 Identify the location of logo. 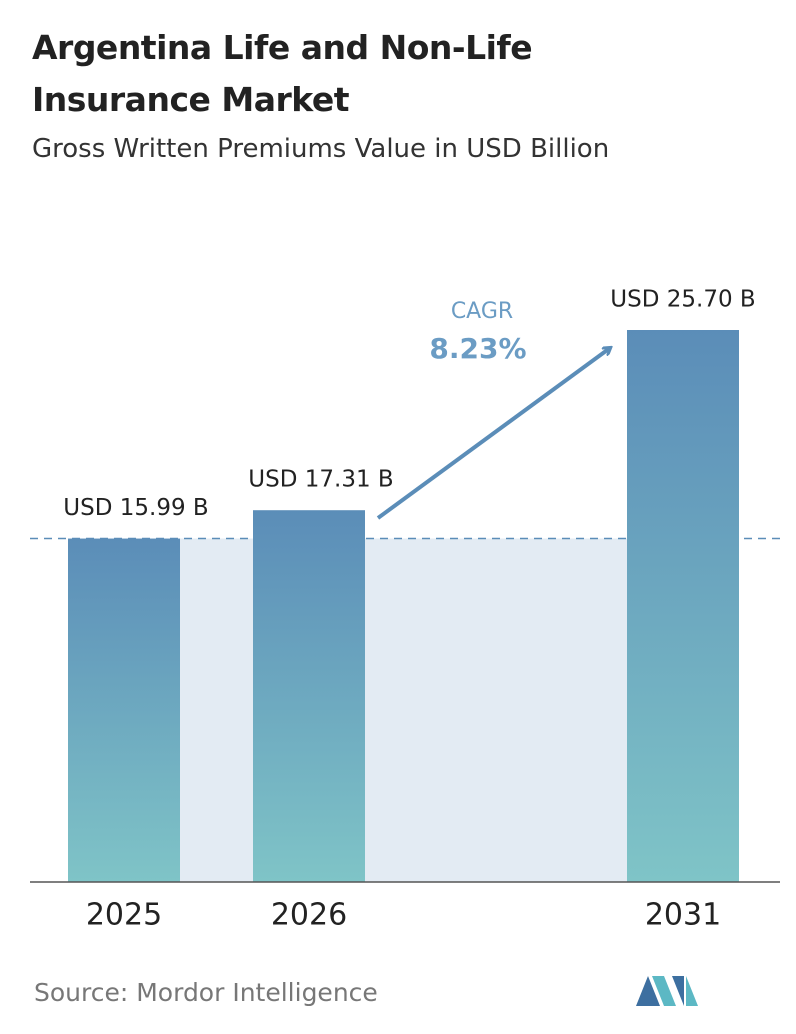
(667, 991).